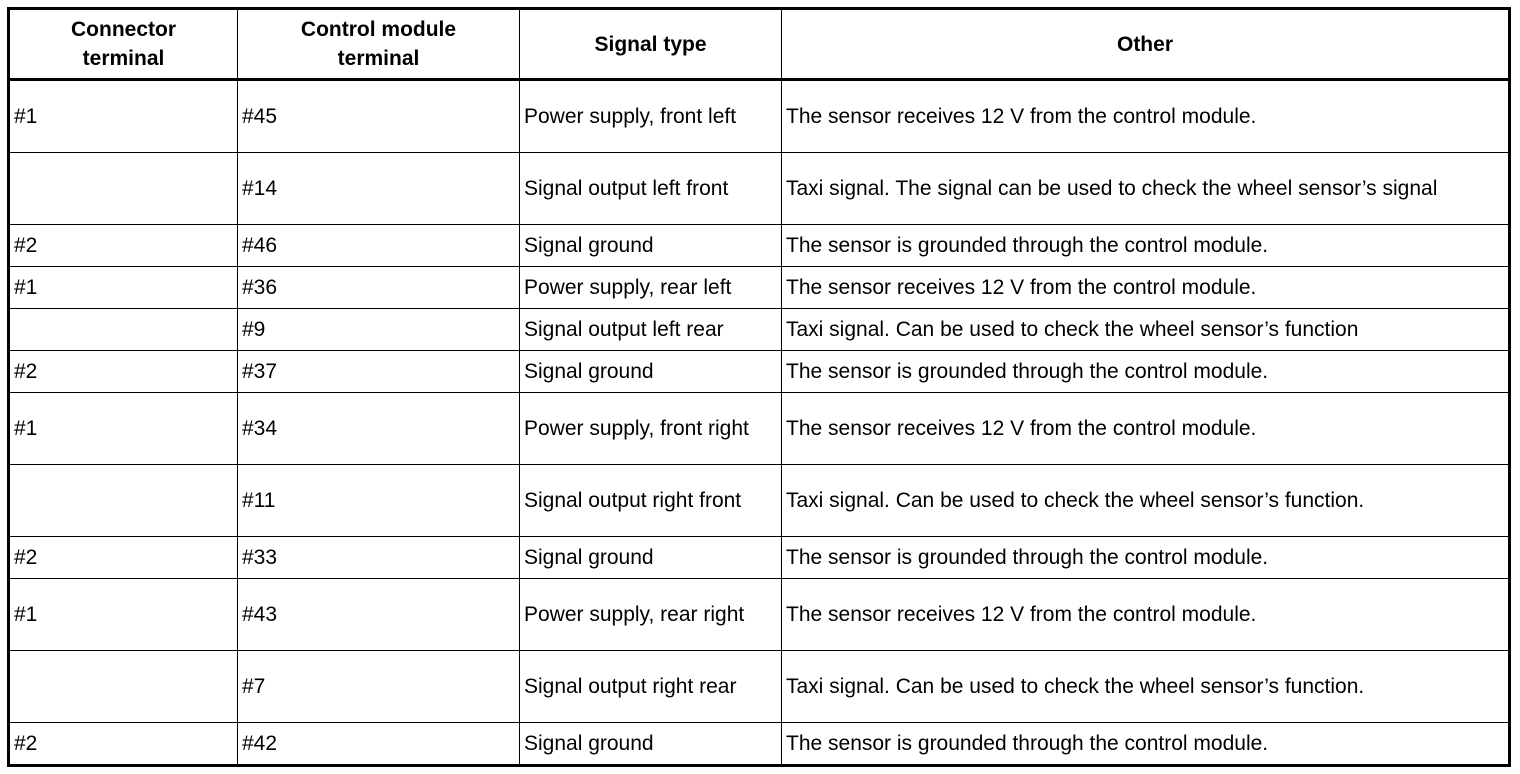 The image size is (1520, 774). I want to click on control-module-terminal-cell: #43, so click(378, 614).